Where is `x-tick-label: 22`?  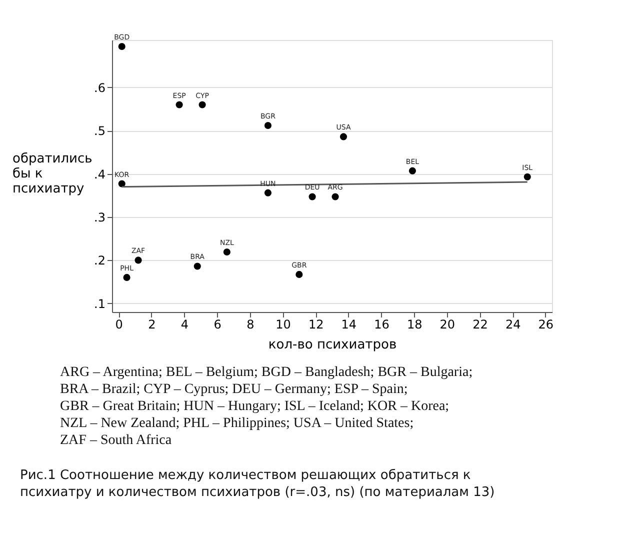 x-tick-label: 22 is located at coordinates (480, 325).